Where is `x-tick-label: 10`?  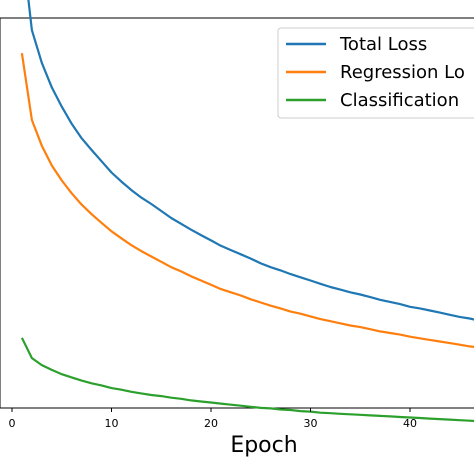
x-tick-label: 10 is located at coordinates (112, 423).